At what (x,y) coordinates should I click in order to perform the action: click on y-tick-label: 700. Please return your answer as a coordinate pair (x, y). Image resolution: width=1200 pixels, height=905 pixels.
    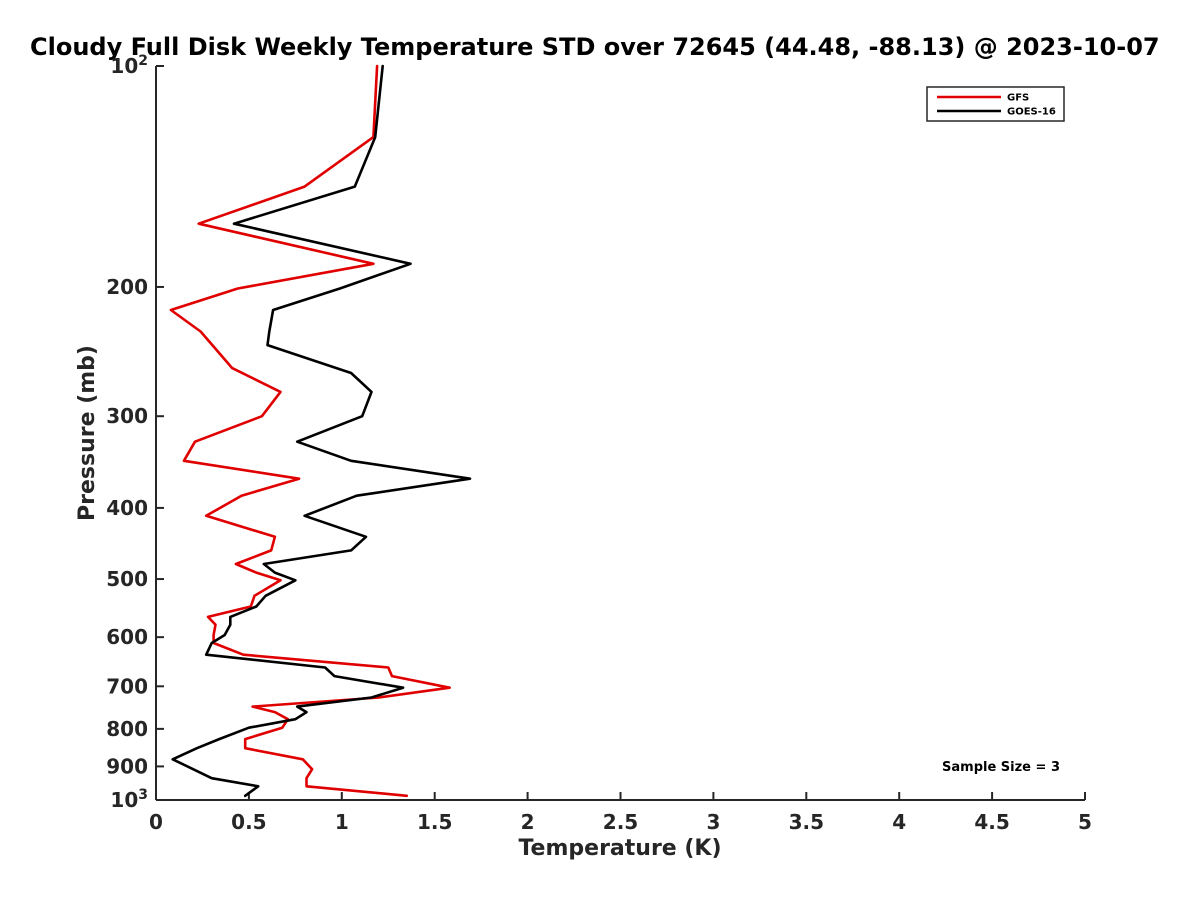
    Looking at the image, I should click on (127, 686).